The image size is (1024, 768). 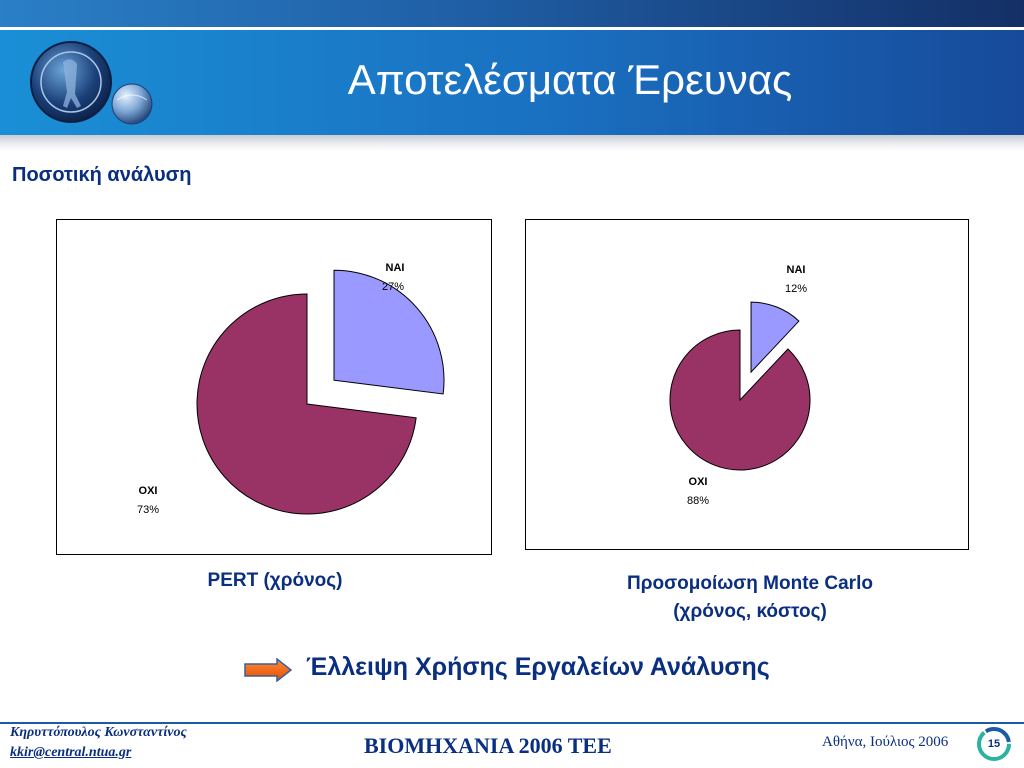 What do you see at coordinates (91, 83) in the screenshot?
I see `ntua-seal-logo` at bounding box center [91, 83].